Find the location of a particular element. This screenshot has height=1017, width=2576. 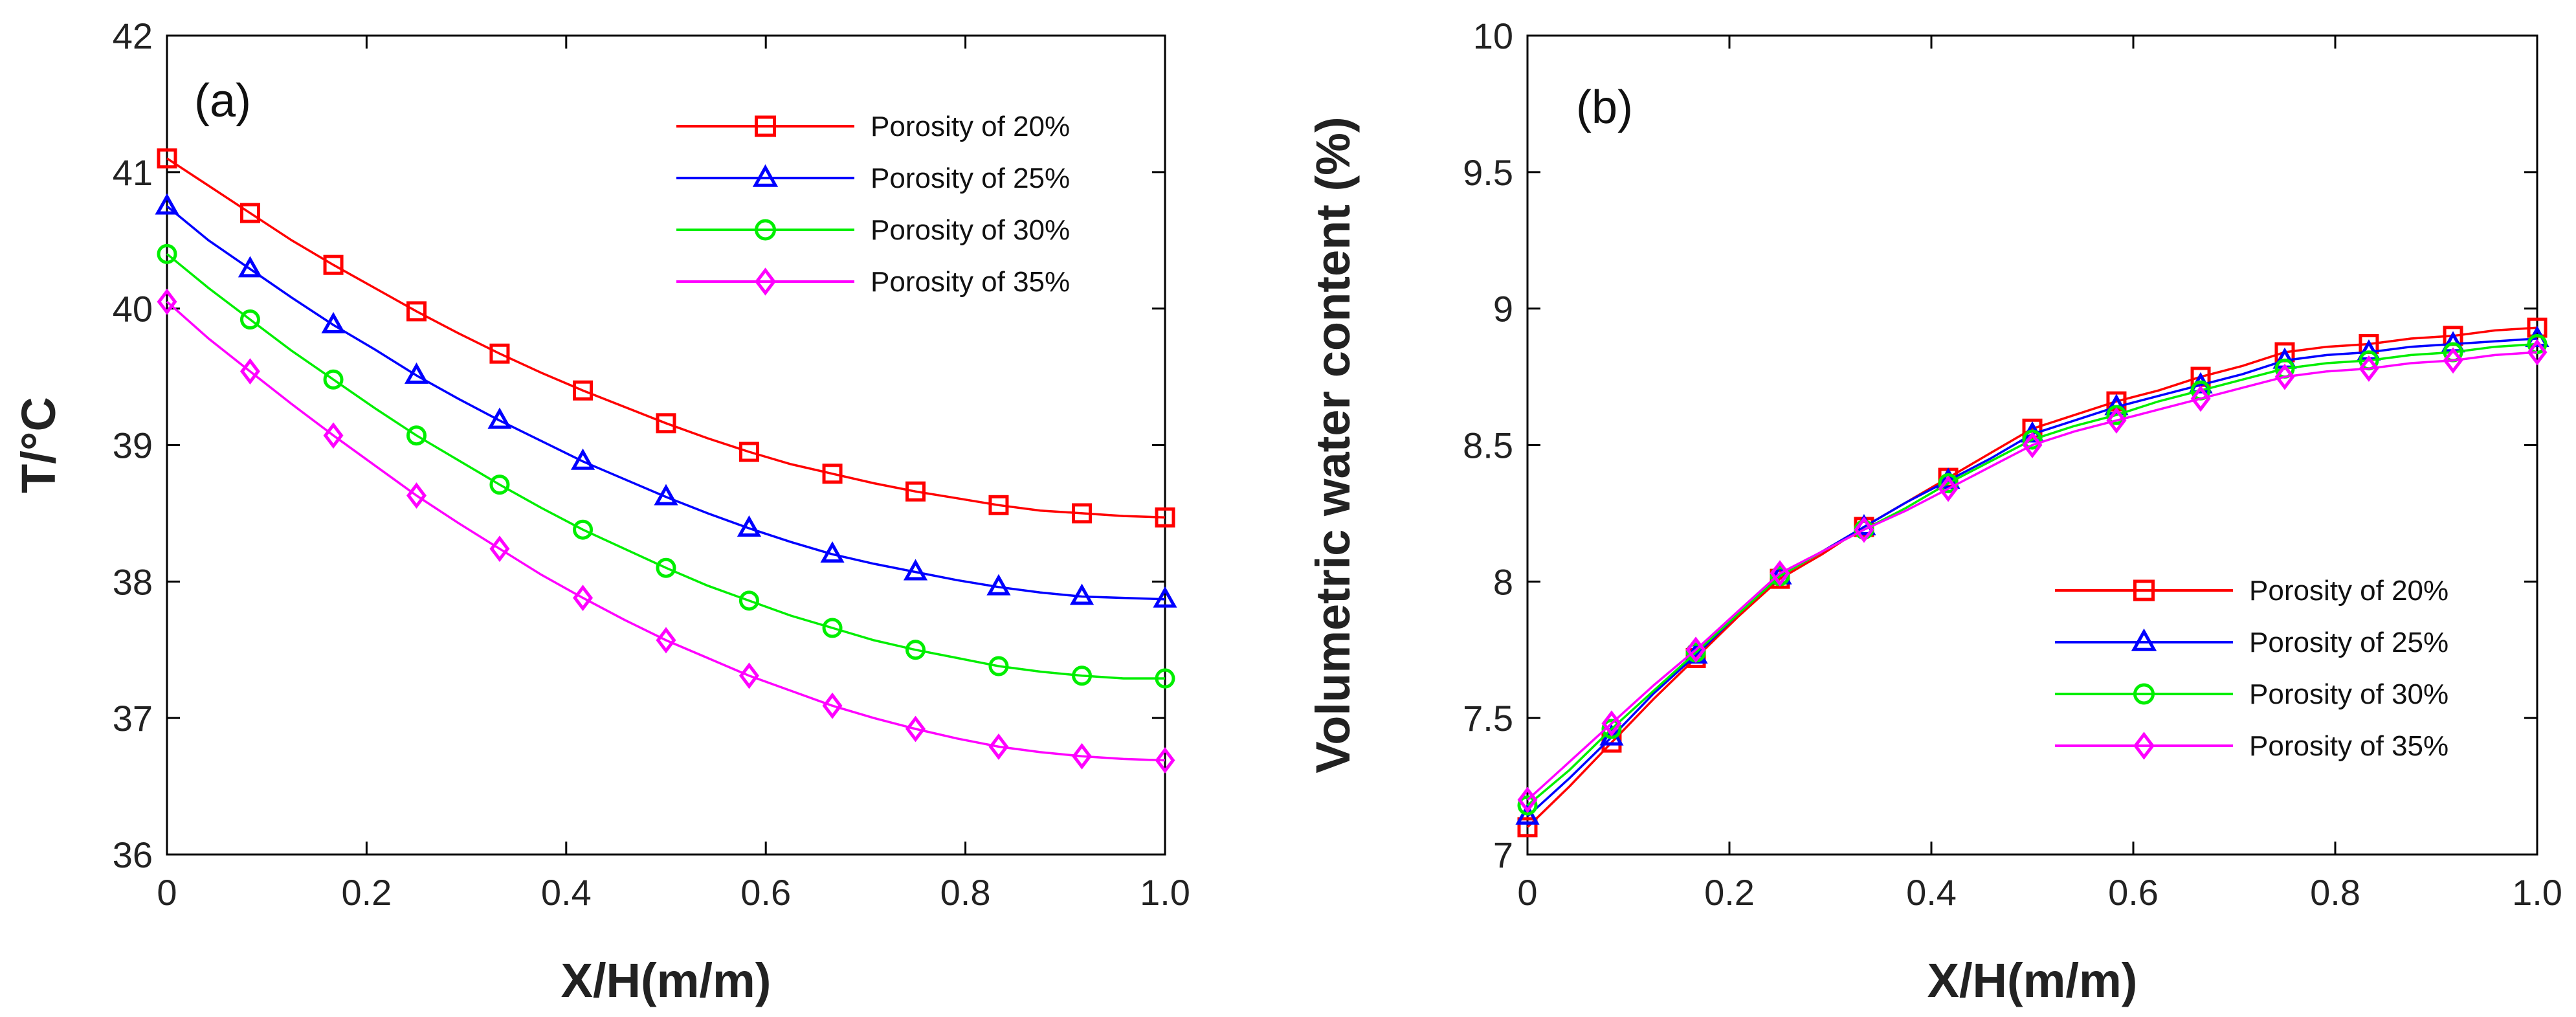

y-tick-label: 8 is located at coordinates (1503, 581).